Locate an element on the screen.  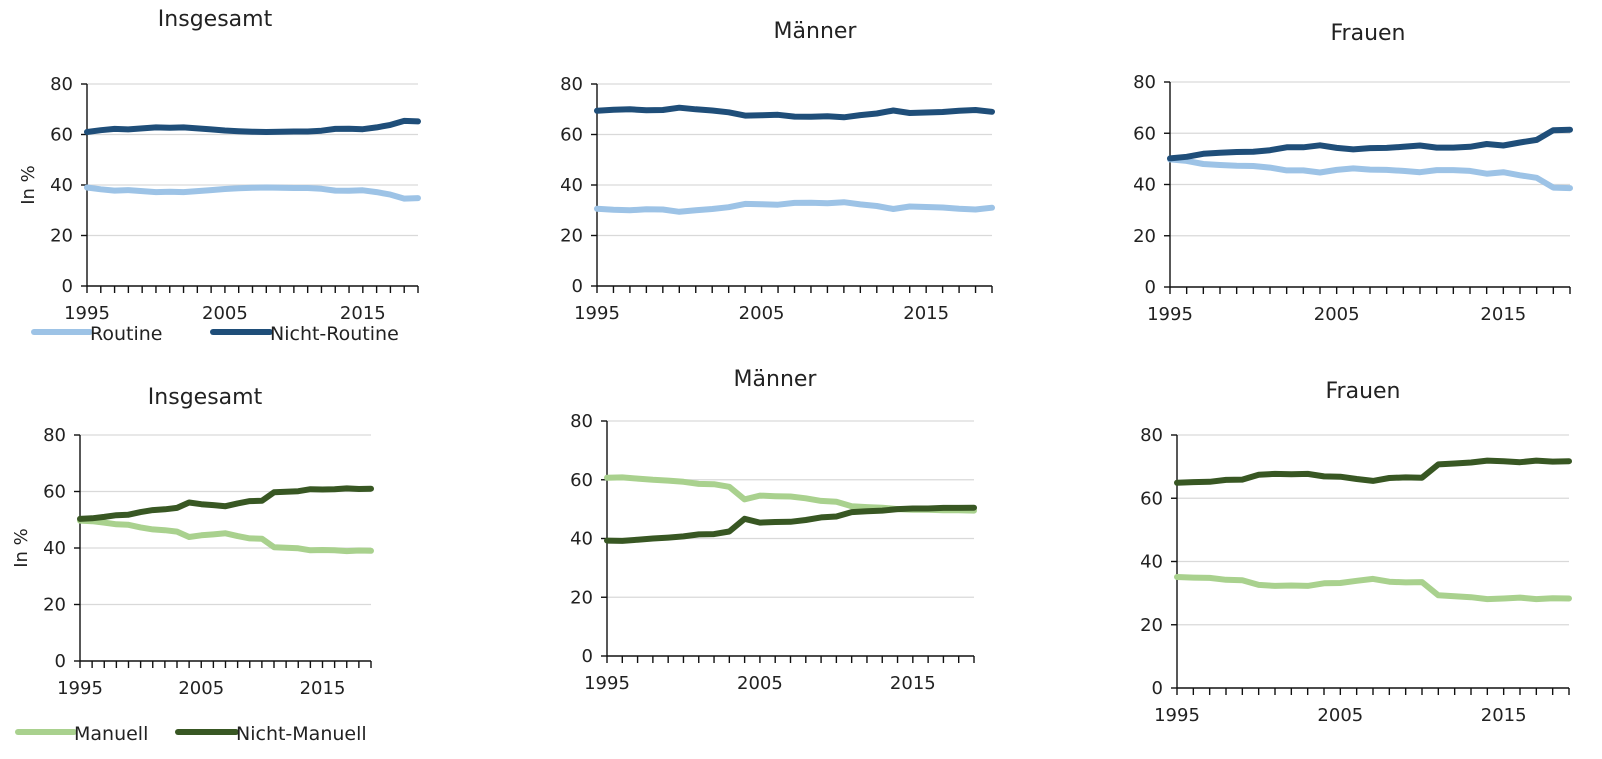
chart-panel-5: Männer 0 20 40 60 80 1995 2005 2015 is located at coordinates (773, 530).